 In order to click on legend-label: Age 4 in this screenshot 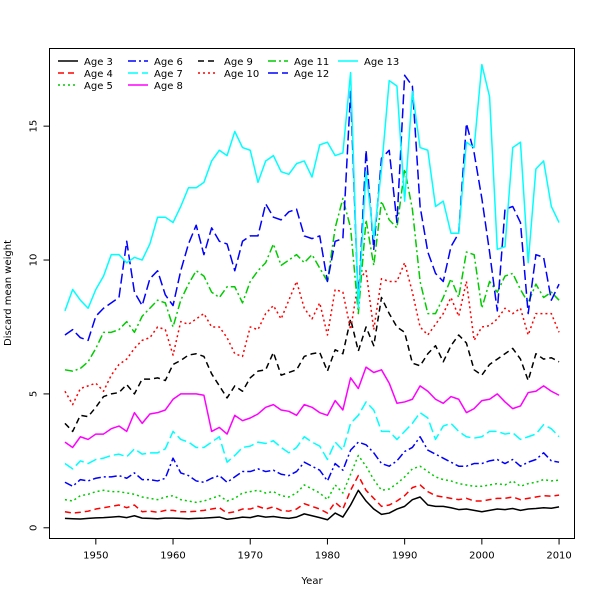, I will do `click(98, 74)`.